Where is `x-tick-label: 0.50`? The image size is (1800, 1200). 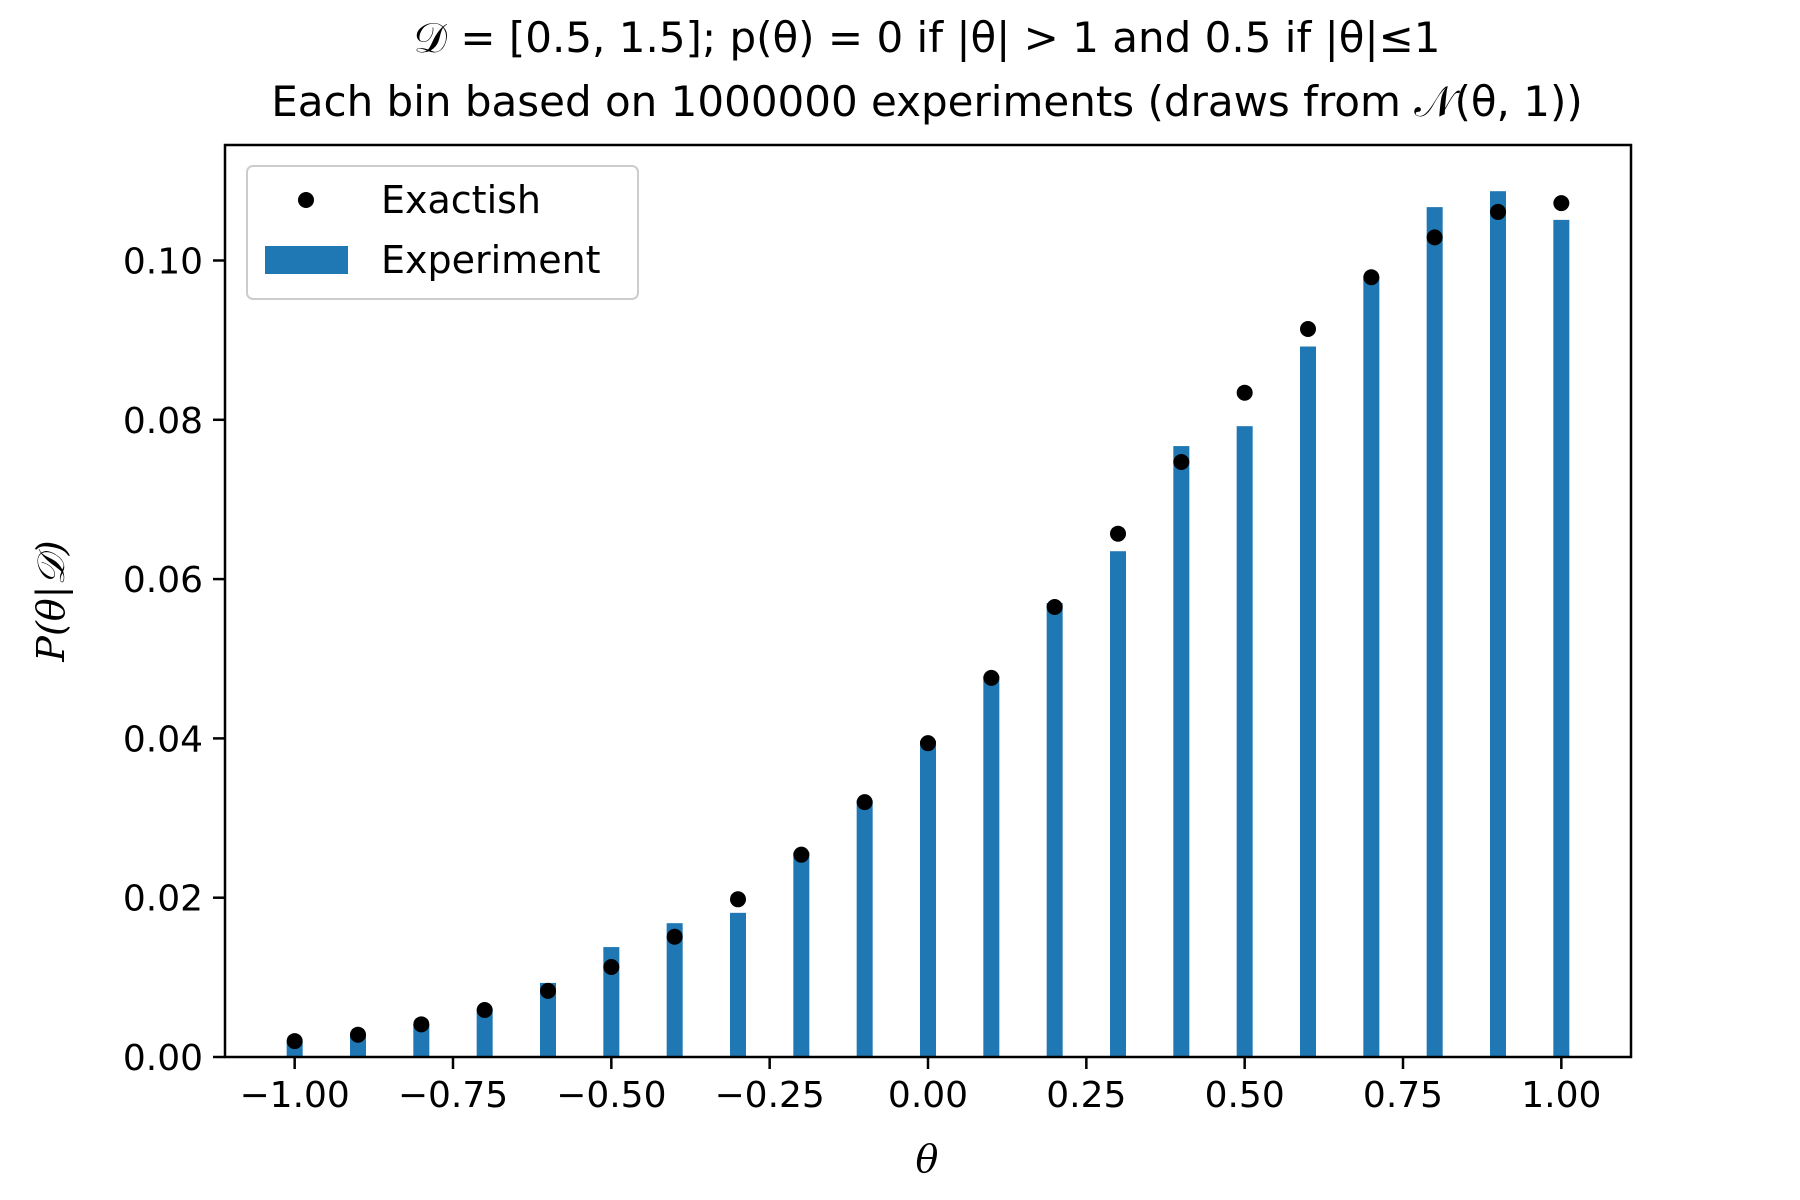
x-tick-label: 0.50 is located at coordinates (1245, 1095).